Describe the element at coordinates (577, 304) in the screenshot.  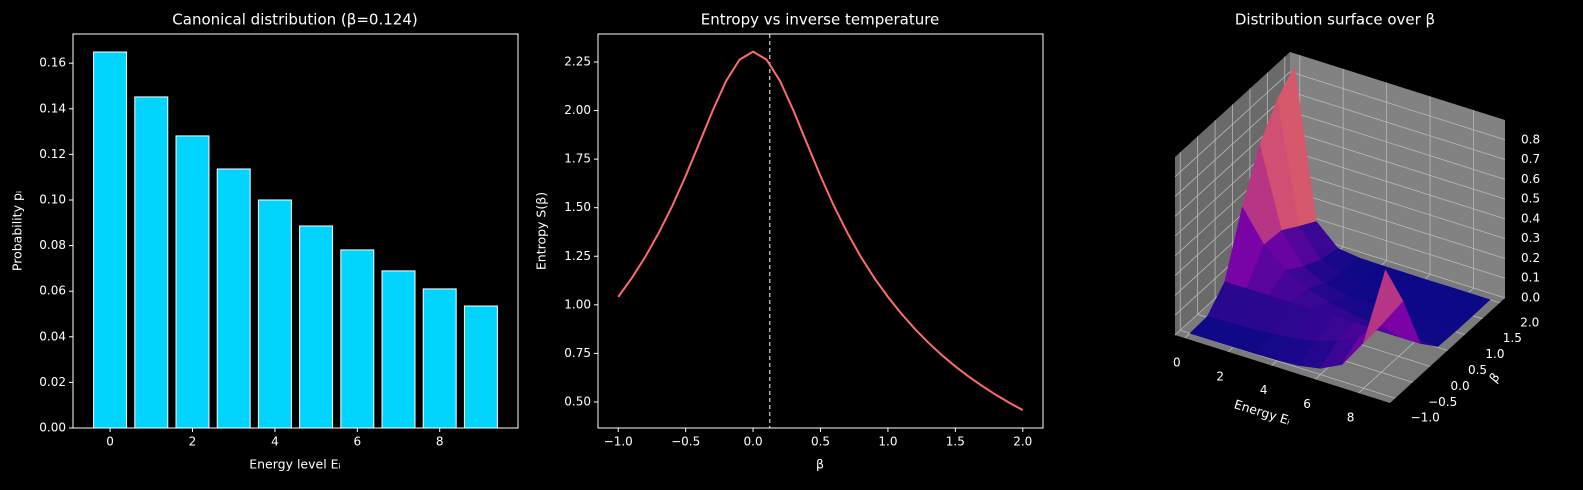
I see `y-tick-label: 1.00` at that location.